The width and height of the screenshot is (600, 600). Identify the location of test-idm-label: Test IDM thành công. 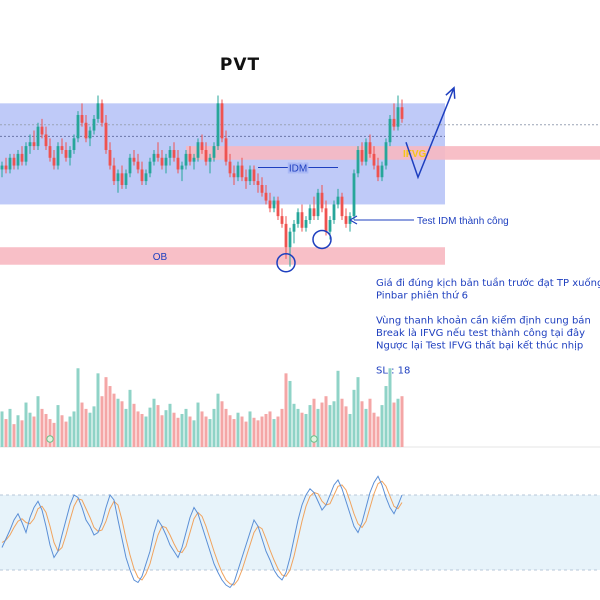
(463, 221).